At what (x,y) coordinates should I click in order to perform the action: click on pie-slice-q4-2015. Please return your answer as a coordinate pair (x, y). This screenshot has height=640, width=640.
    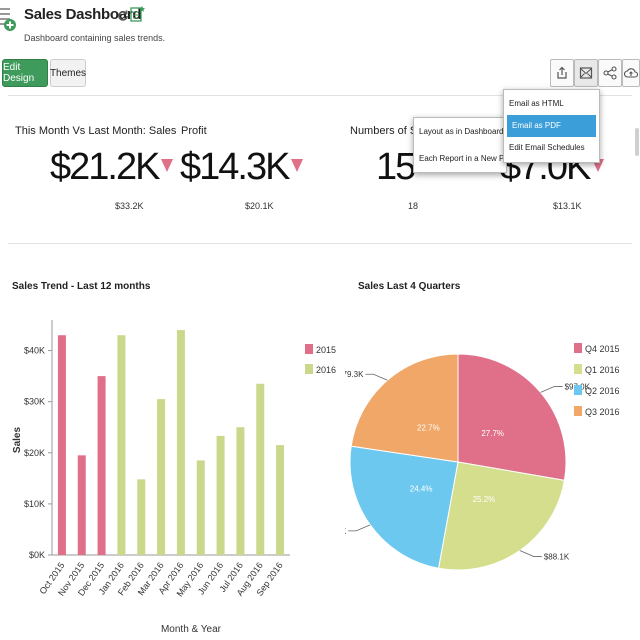
    Looking at the image, I should click on (512, 417).